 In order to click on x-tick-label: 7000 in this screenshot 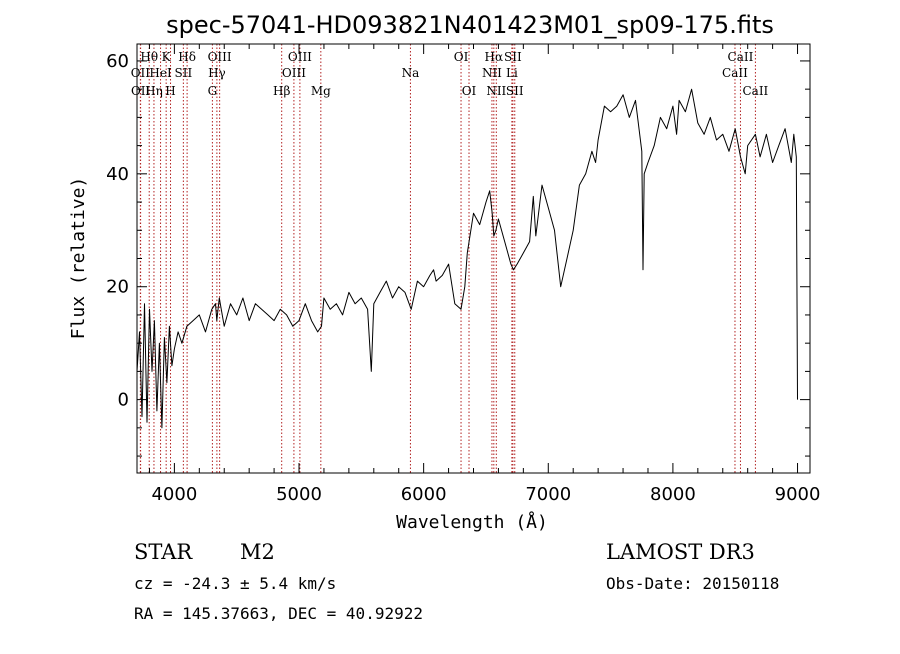, I will do `click(548, 494)`.